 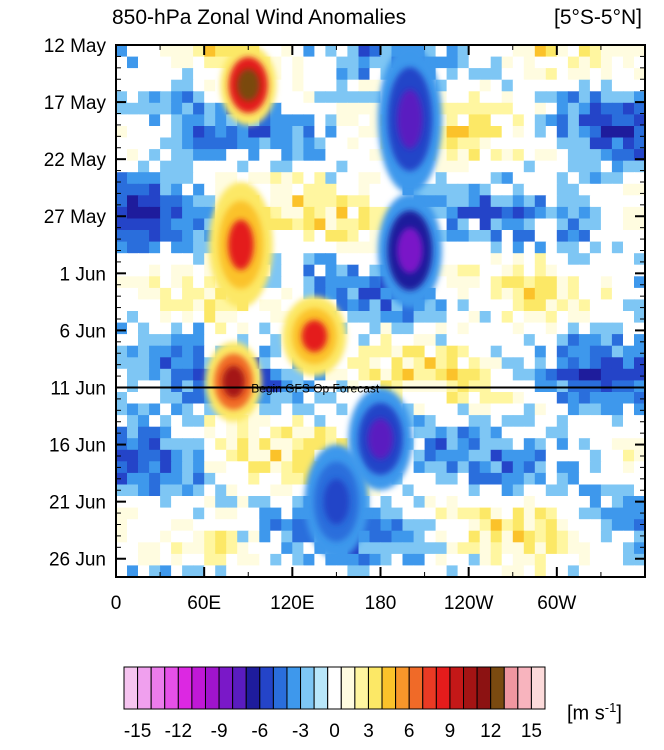 What do you see at coordinates (348, 688) in the screenshot?
I see `colorbar-box` at bounding box center [348, 688].